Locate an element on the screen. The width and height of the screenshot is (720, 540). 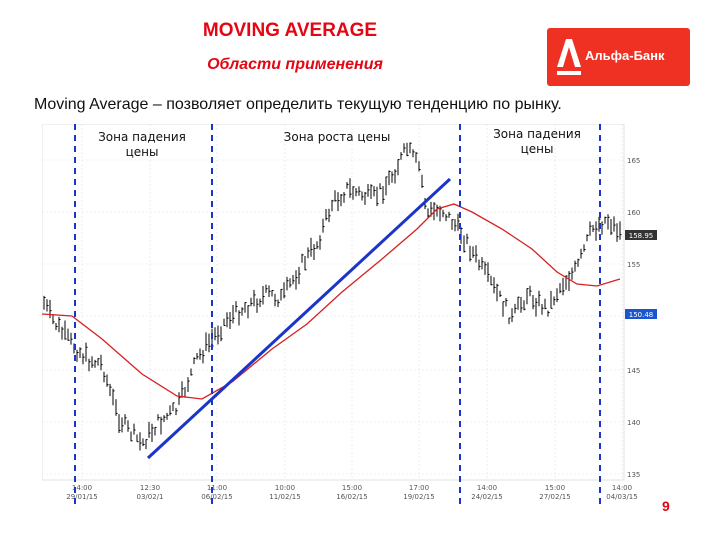
y-tick-label: 140 is located at coordinates (633, 423).